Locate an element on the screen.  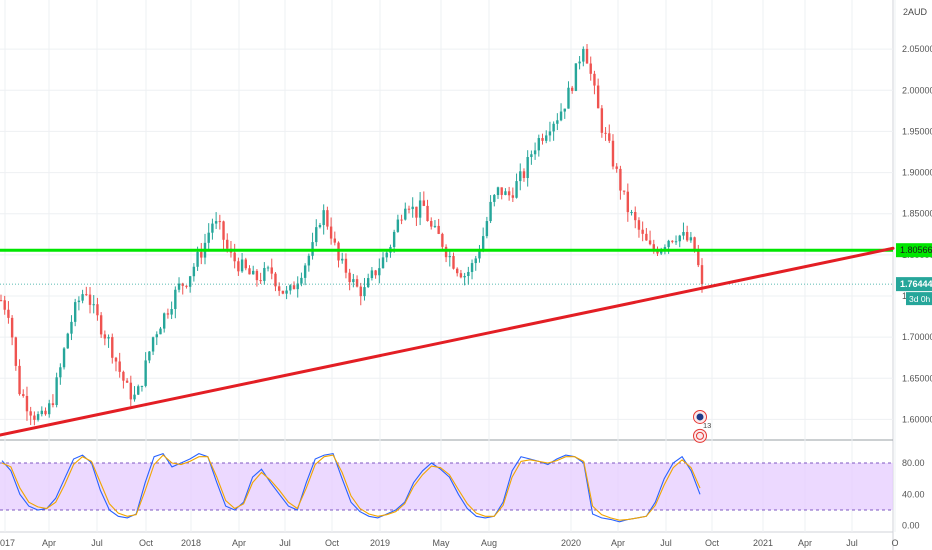
y-tick-label: 1.95000 is located at coordinates (917, 131).